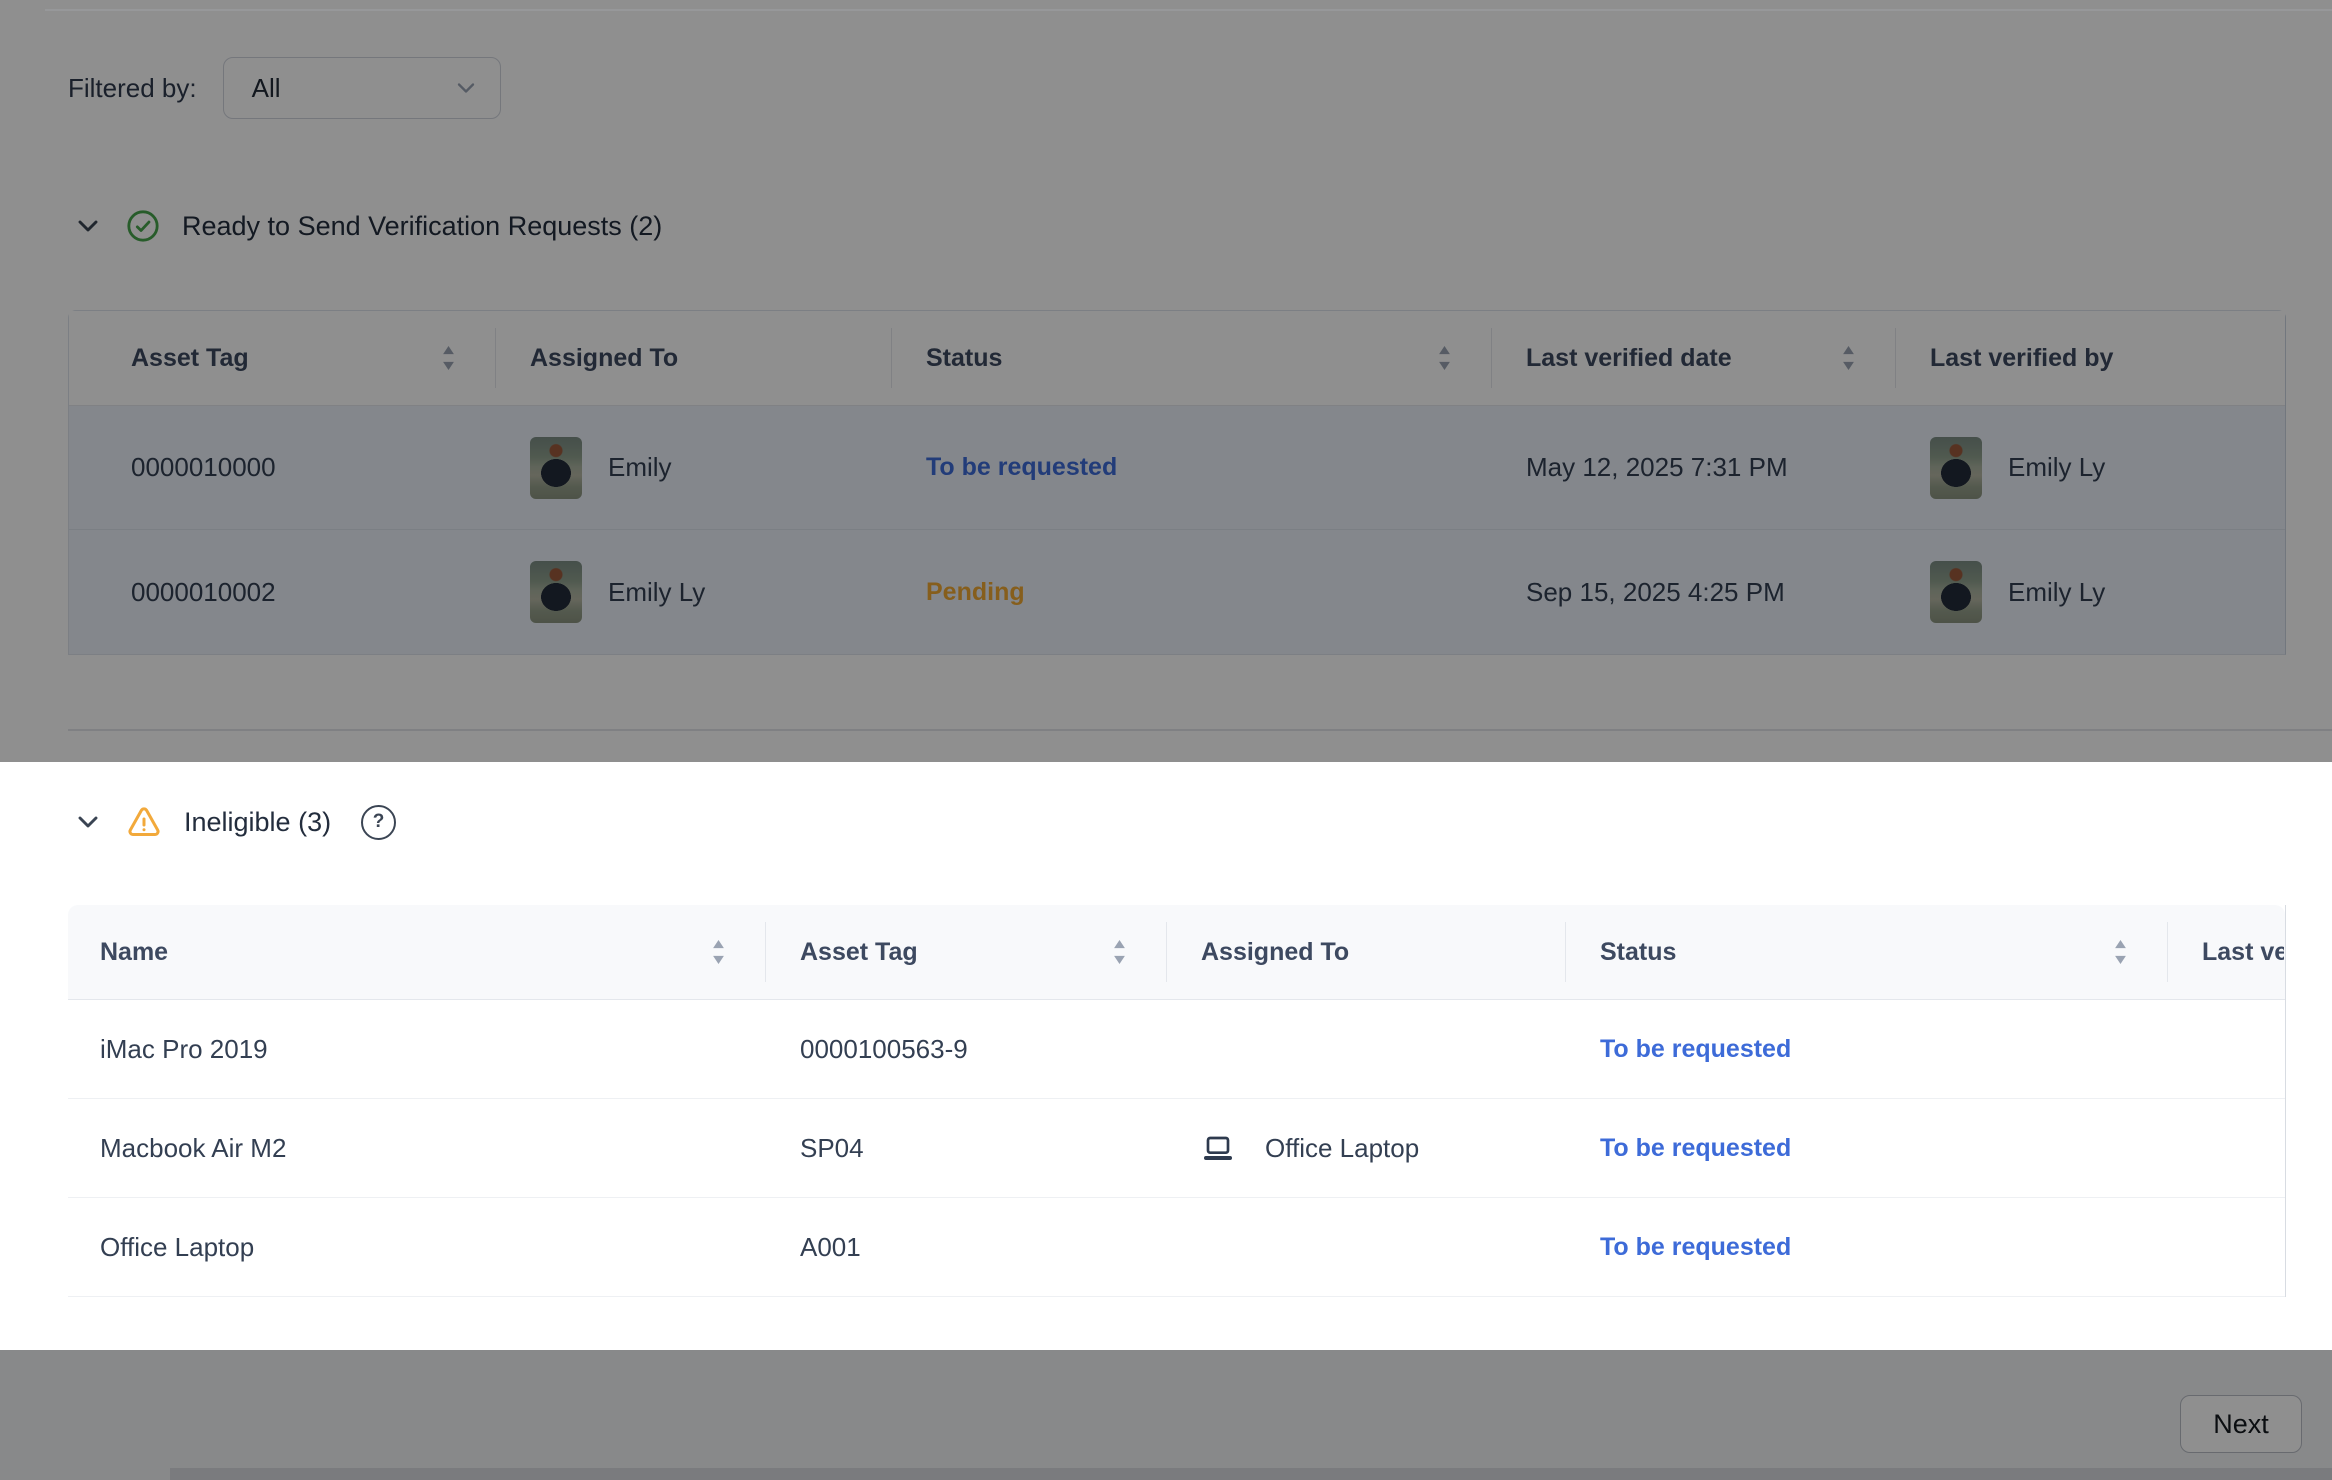 Image resolution: width=2332 pixels, height=1480 pixels. Describe the element at coordinates (2243, 951) in the screenshot. I see `column-header-last-verified-clipped: Last ve` at that location.